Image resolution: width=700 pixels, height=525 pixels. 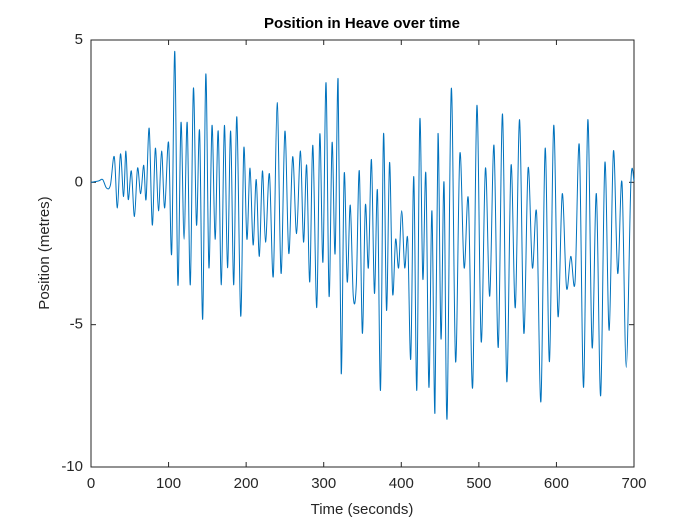 What do you see at coordinates (362, 509) in the screenshot?
I see `x-axis-label: Time (seconds)` at bounding box center [362, 509].